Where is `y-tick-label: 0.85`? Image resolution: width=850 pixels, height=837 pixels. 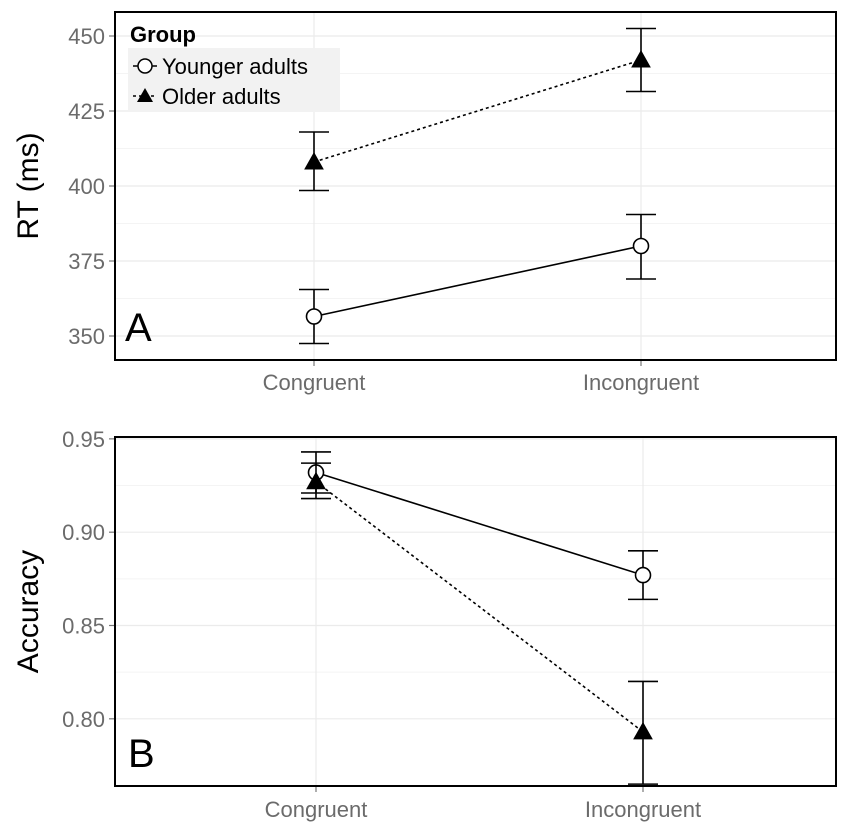
y-tick-label: 0.85 is located at coordinates (83, 625).